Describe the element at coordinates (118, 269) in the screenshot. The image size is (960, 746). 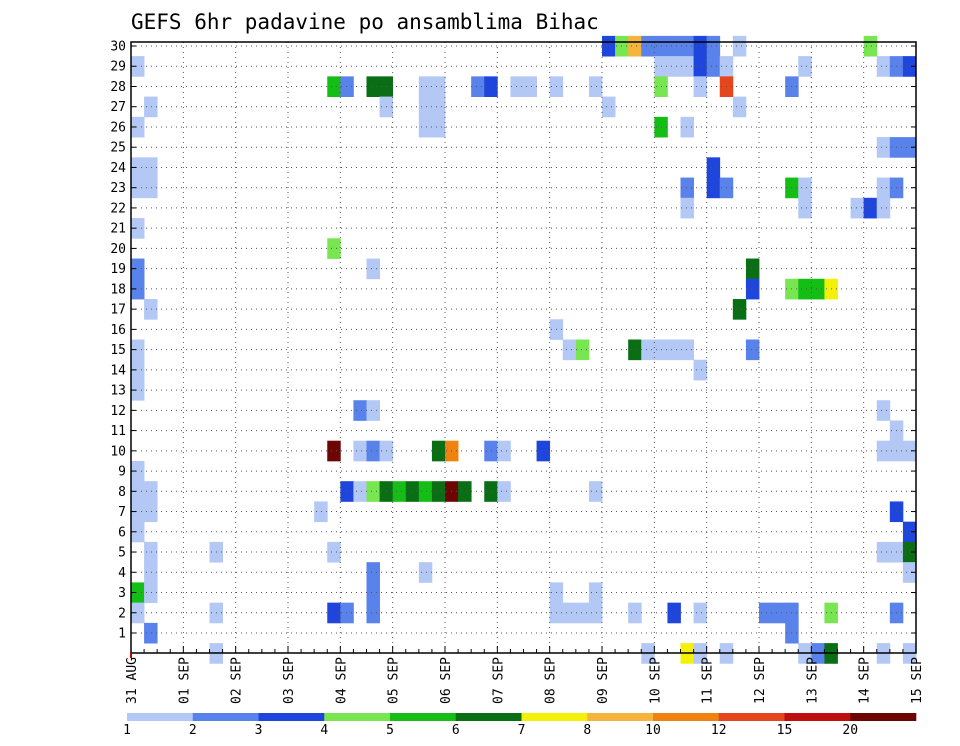
I see `y-tick-label: 19` at that location.